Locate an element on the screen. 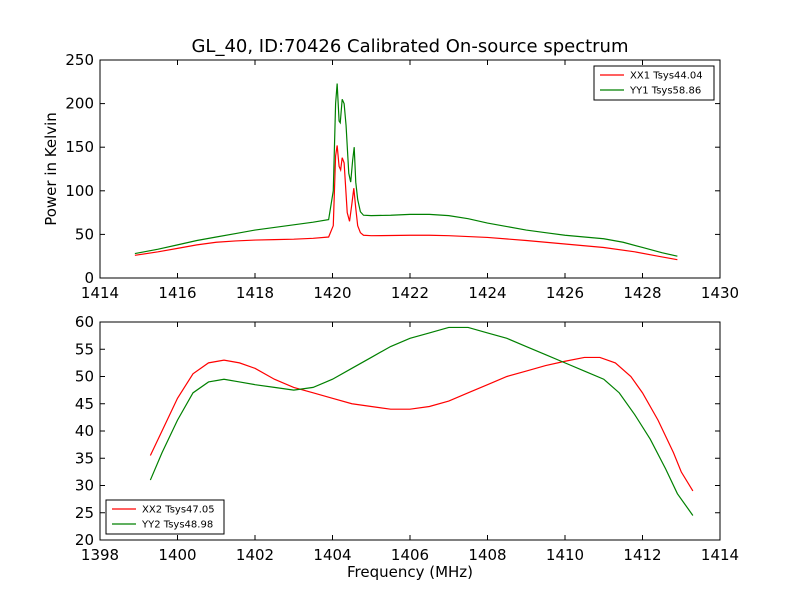 The image size is (800, 604). y-axis-label: Power in Kelvin is located at coordinates (51, 169).